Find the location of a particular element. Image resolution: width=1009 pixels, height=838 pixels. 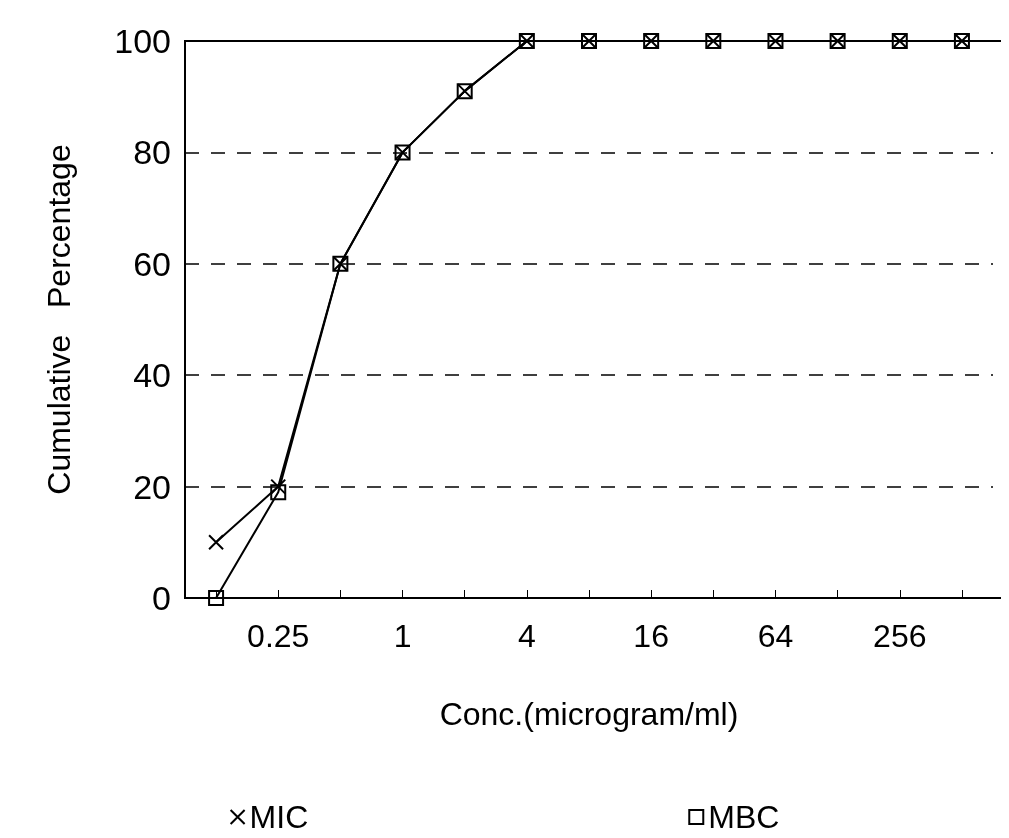

legend-label: MIC is located at coordinates (279, 817).